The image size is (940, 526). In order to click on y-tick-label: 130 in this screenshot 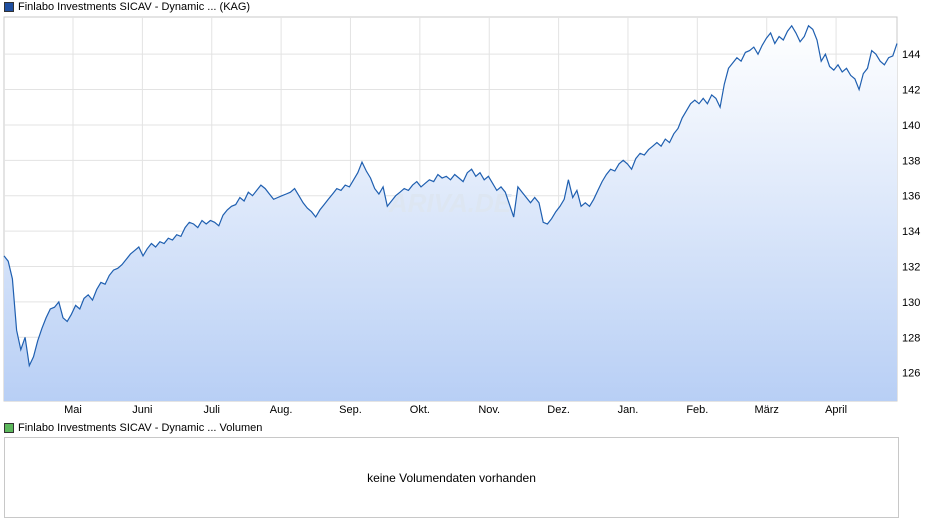, I will do `click(911, 303)`.